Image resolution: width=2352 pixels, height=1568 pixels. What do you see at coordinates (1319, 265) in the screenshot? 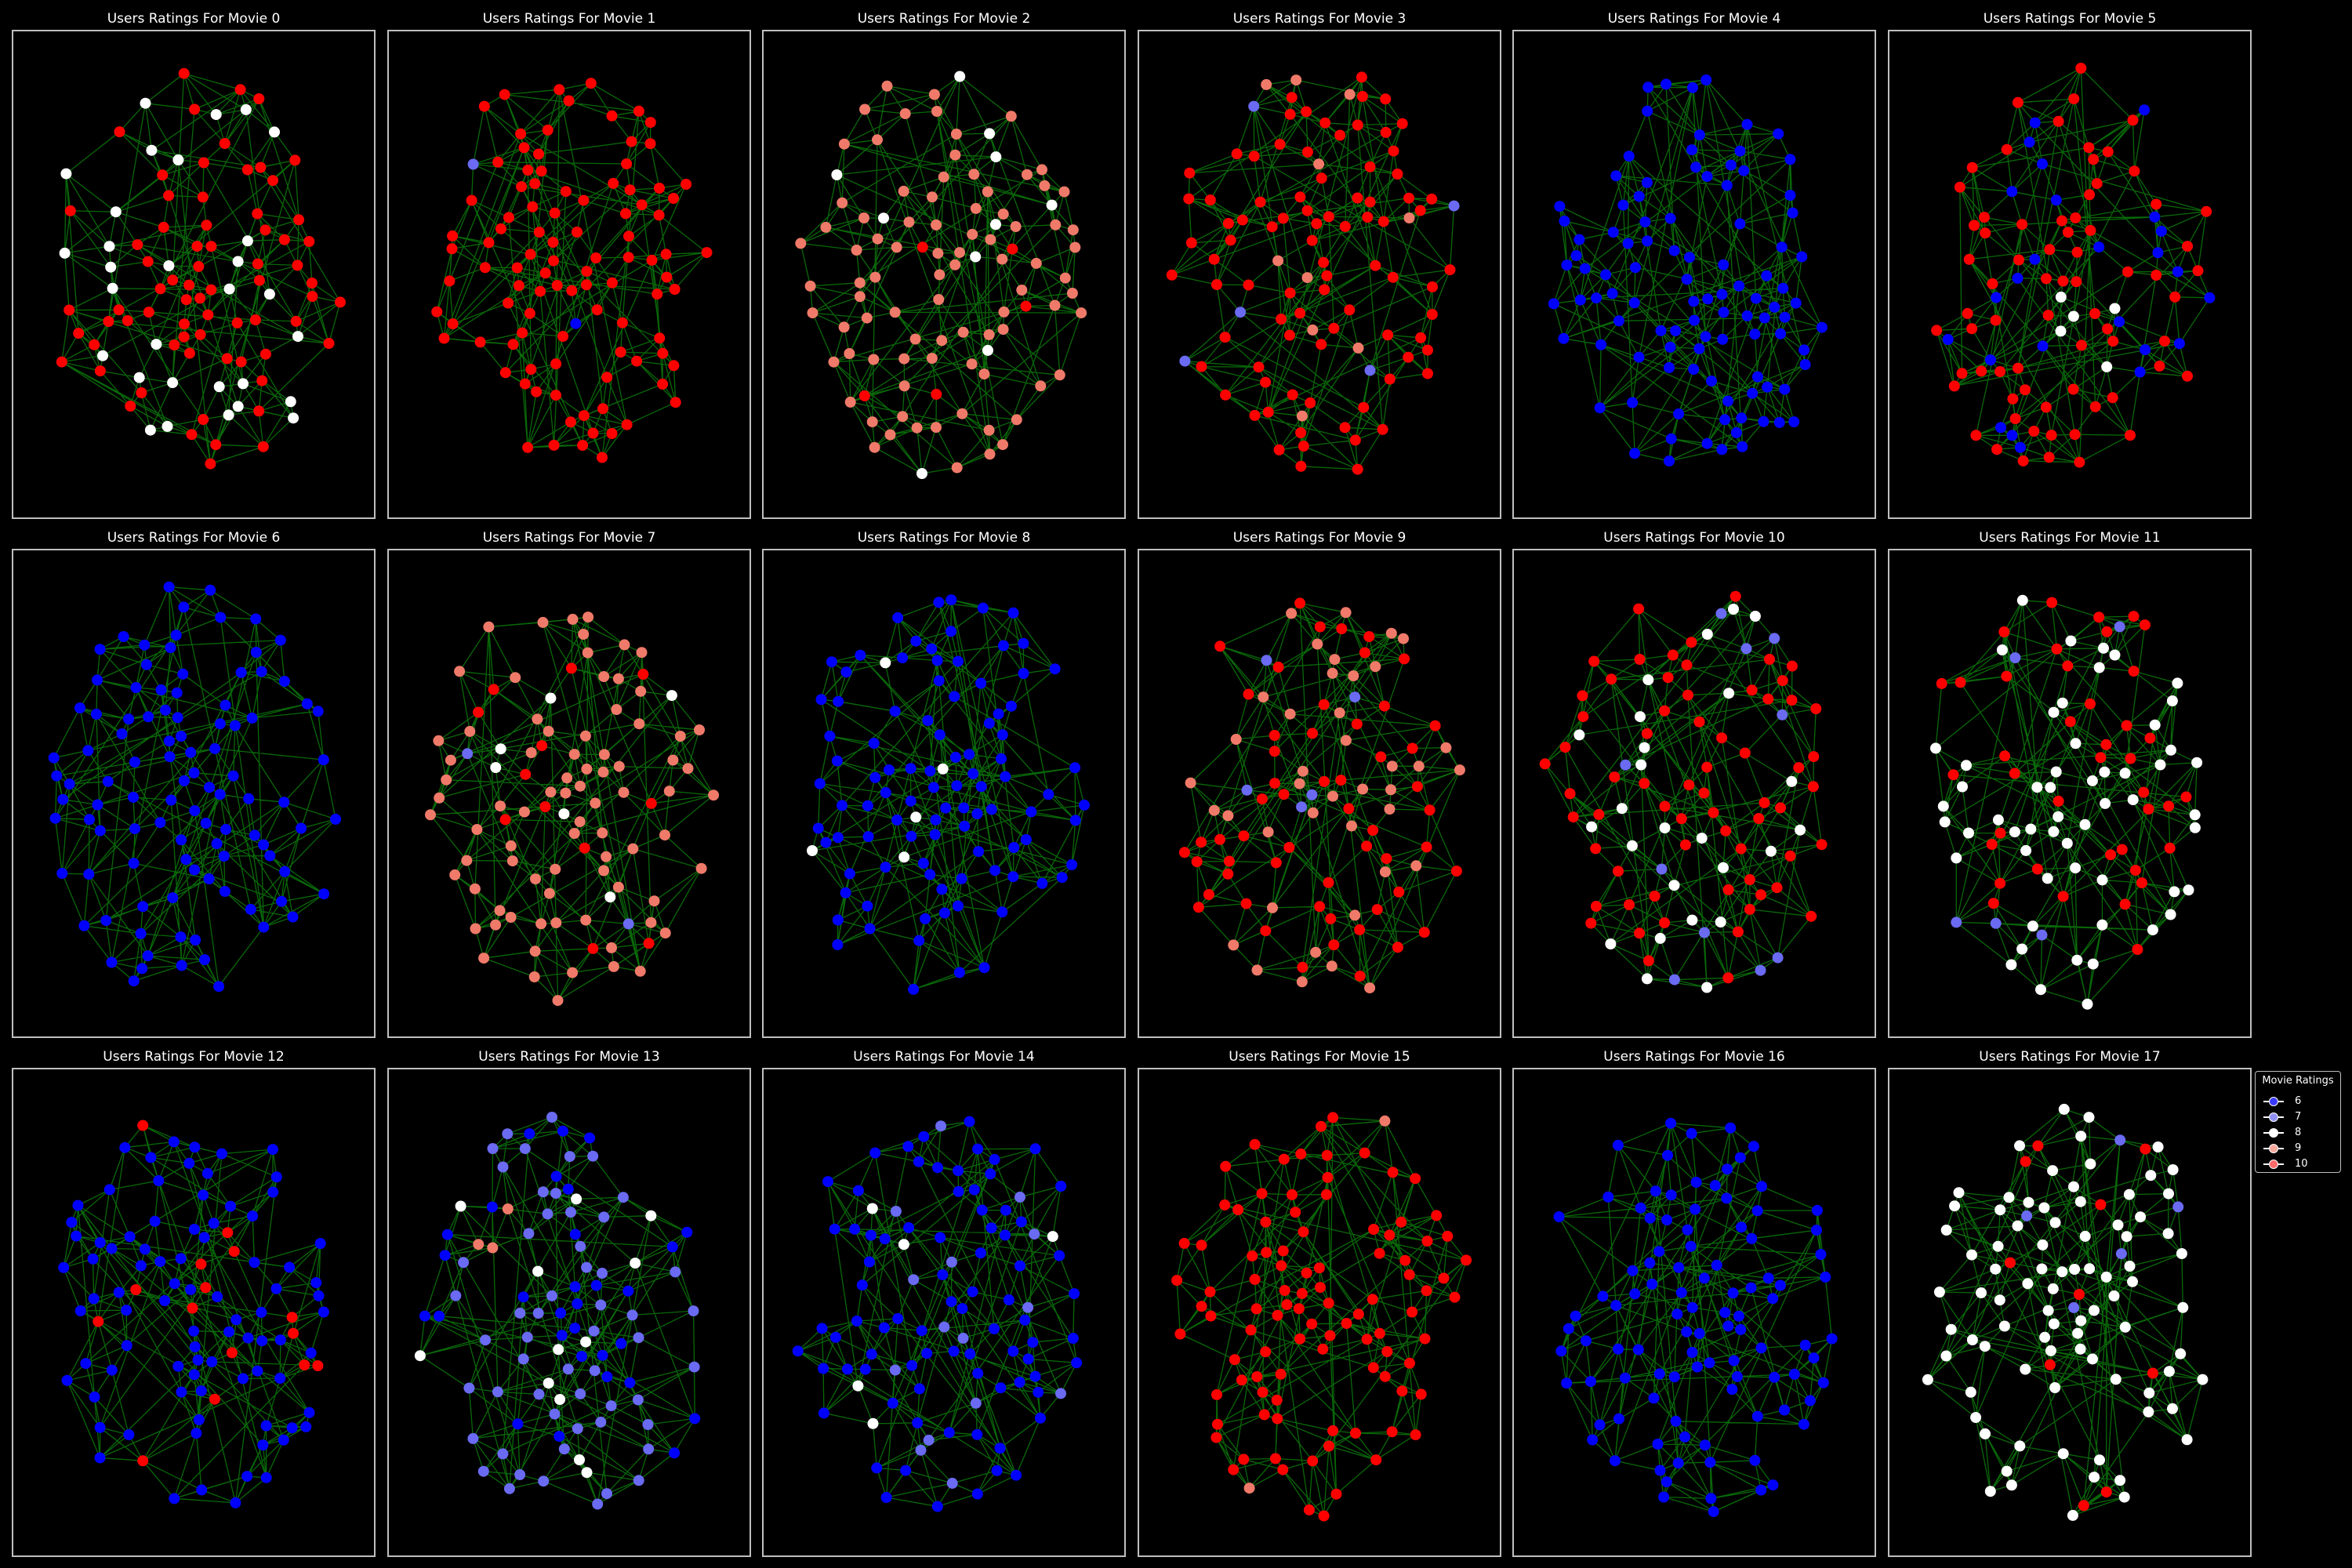
I see `panel-movie-3: Users Ratings For Movie 3` at bounding box center [1319, 265].